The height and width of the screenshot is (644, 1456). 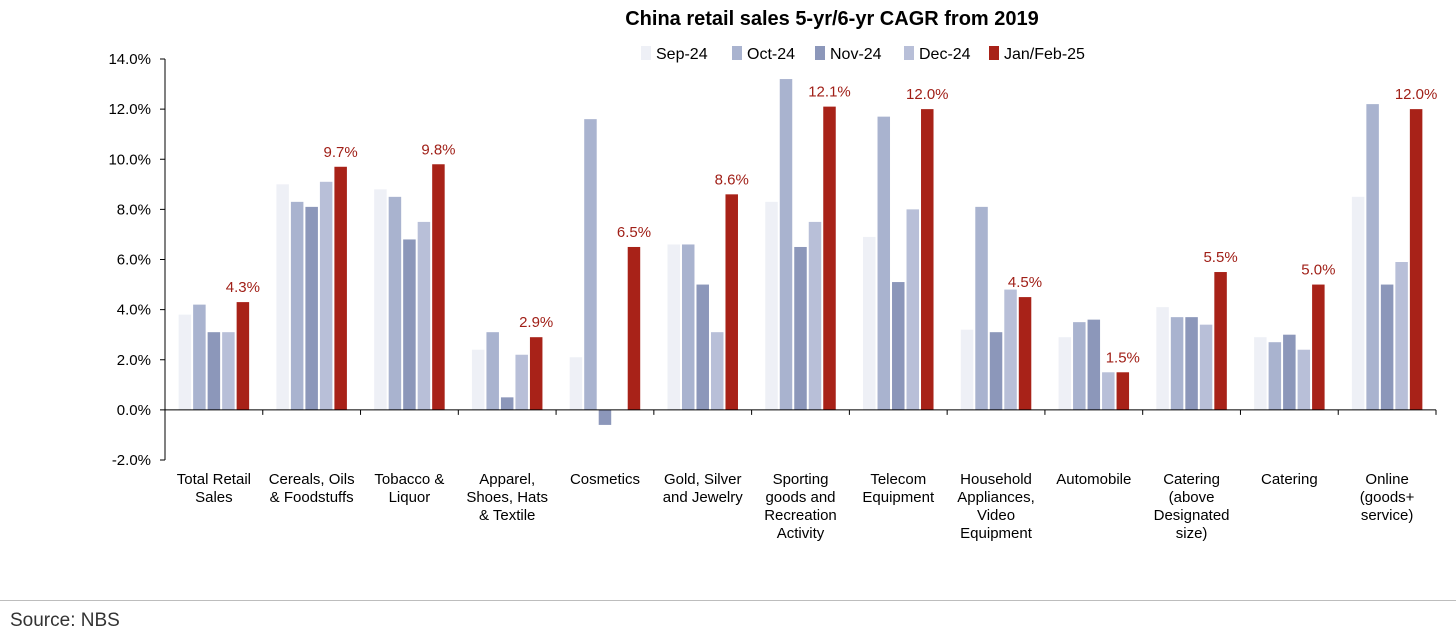 What do you see at coordinates (134, 260) in the screenshot?
I see `y-tick-label: 6.0%` at bounding box center [134, 260].